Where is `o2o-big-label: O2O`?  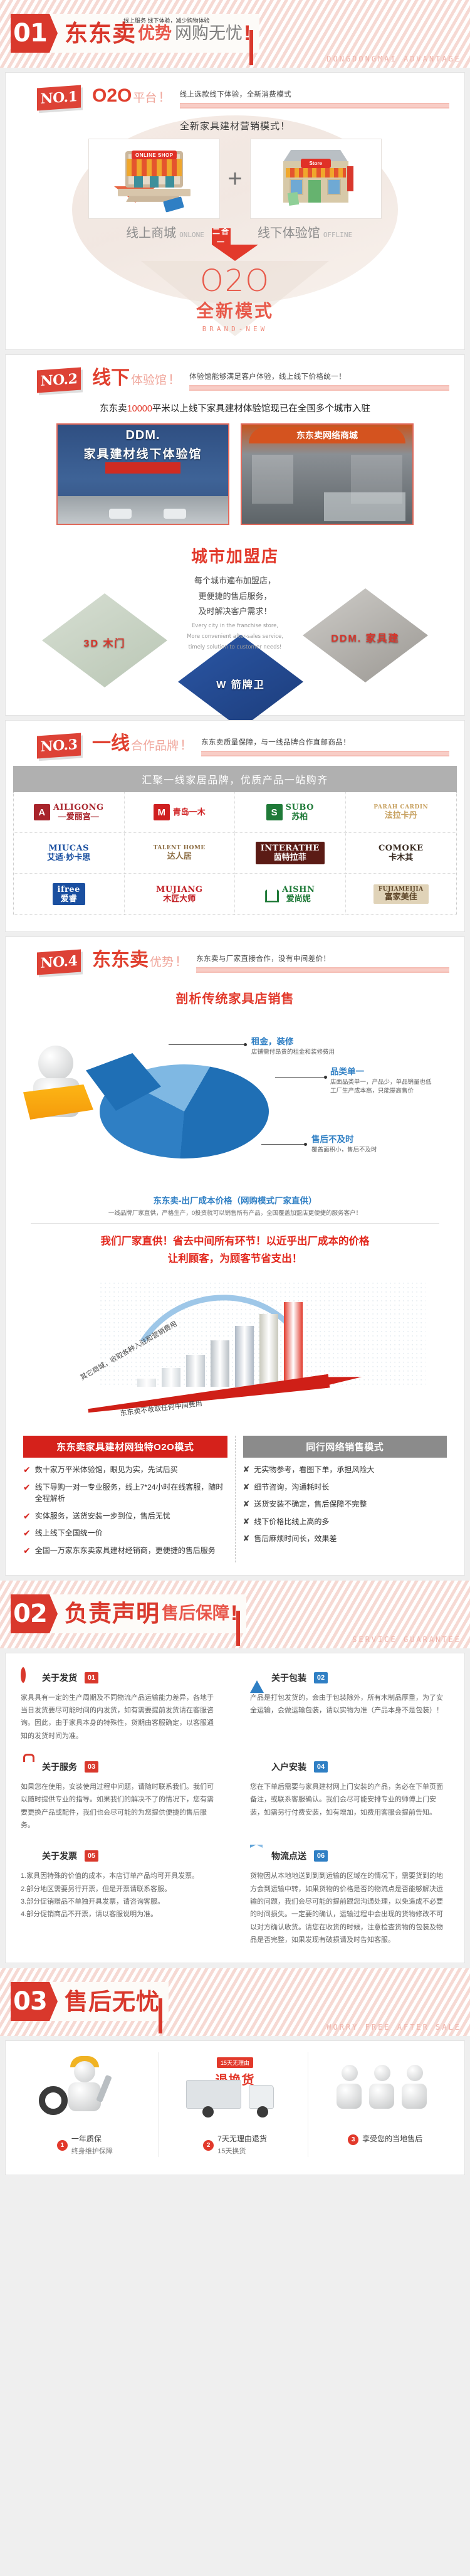
o2o-big-label: O2O is located at coordinates (235, 281).